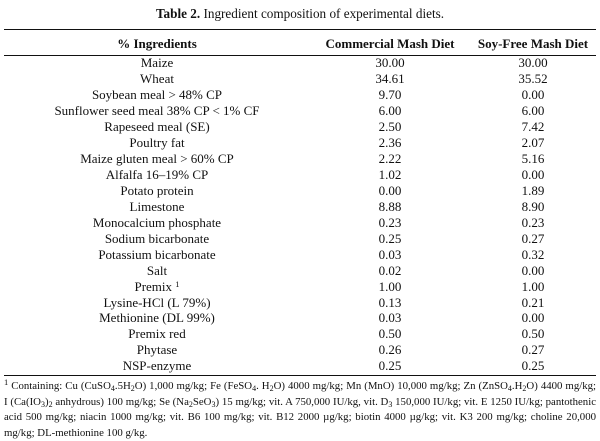 The height and width of the screenshot is (441, 600). Describe the element at coordinates (300, 318) in the screenshot. I see `table-row: Methionine (DL 99%) 0.03 0.00` at that location.